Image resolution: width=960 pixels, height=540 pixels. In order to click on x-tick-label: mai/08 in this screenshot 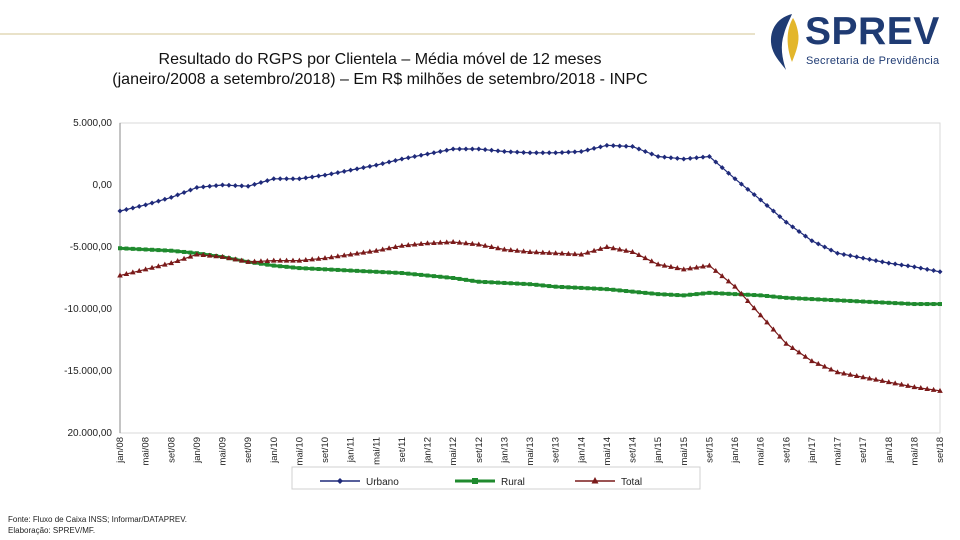, I will do `click(146, 451)`.